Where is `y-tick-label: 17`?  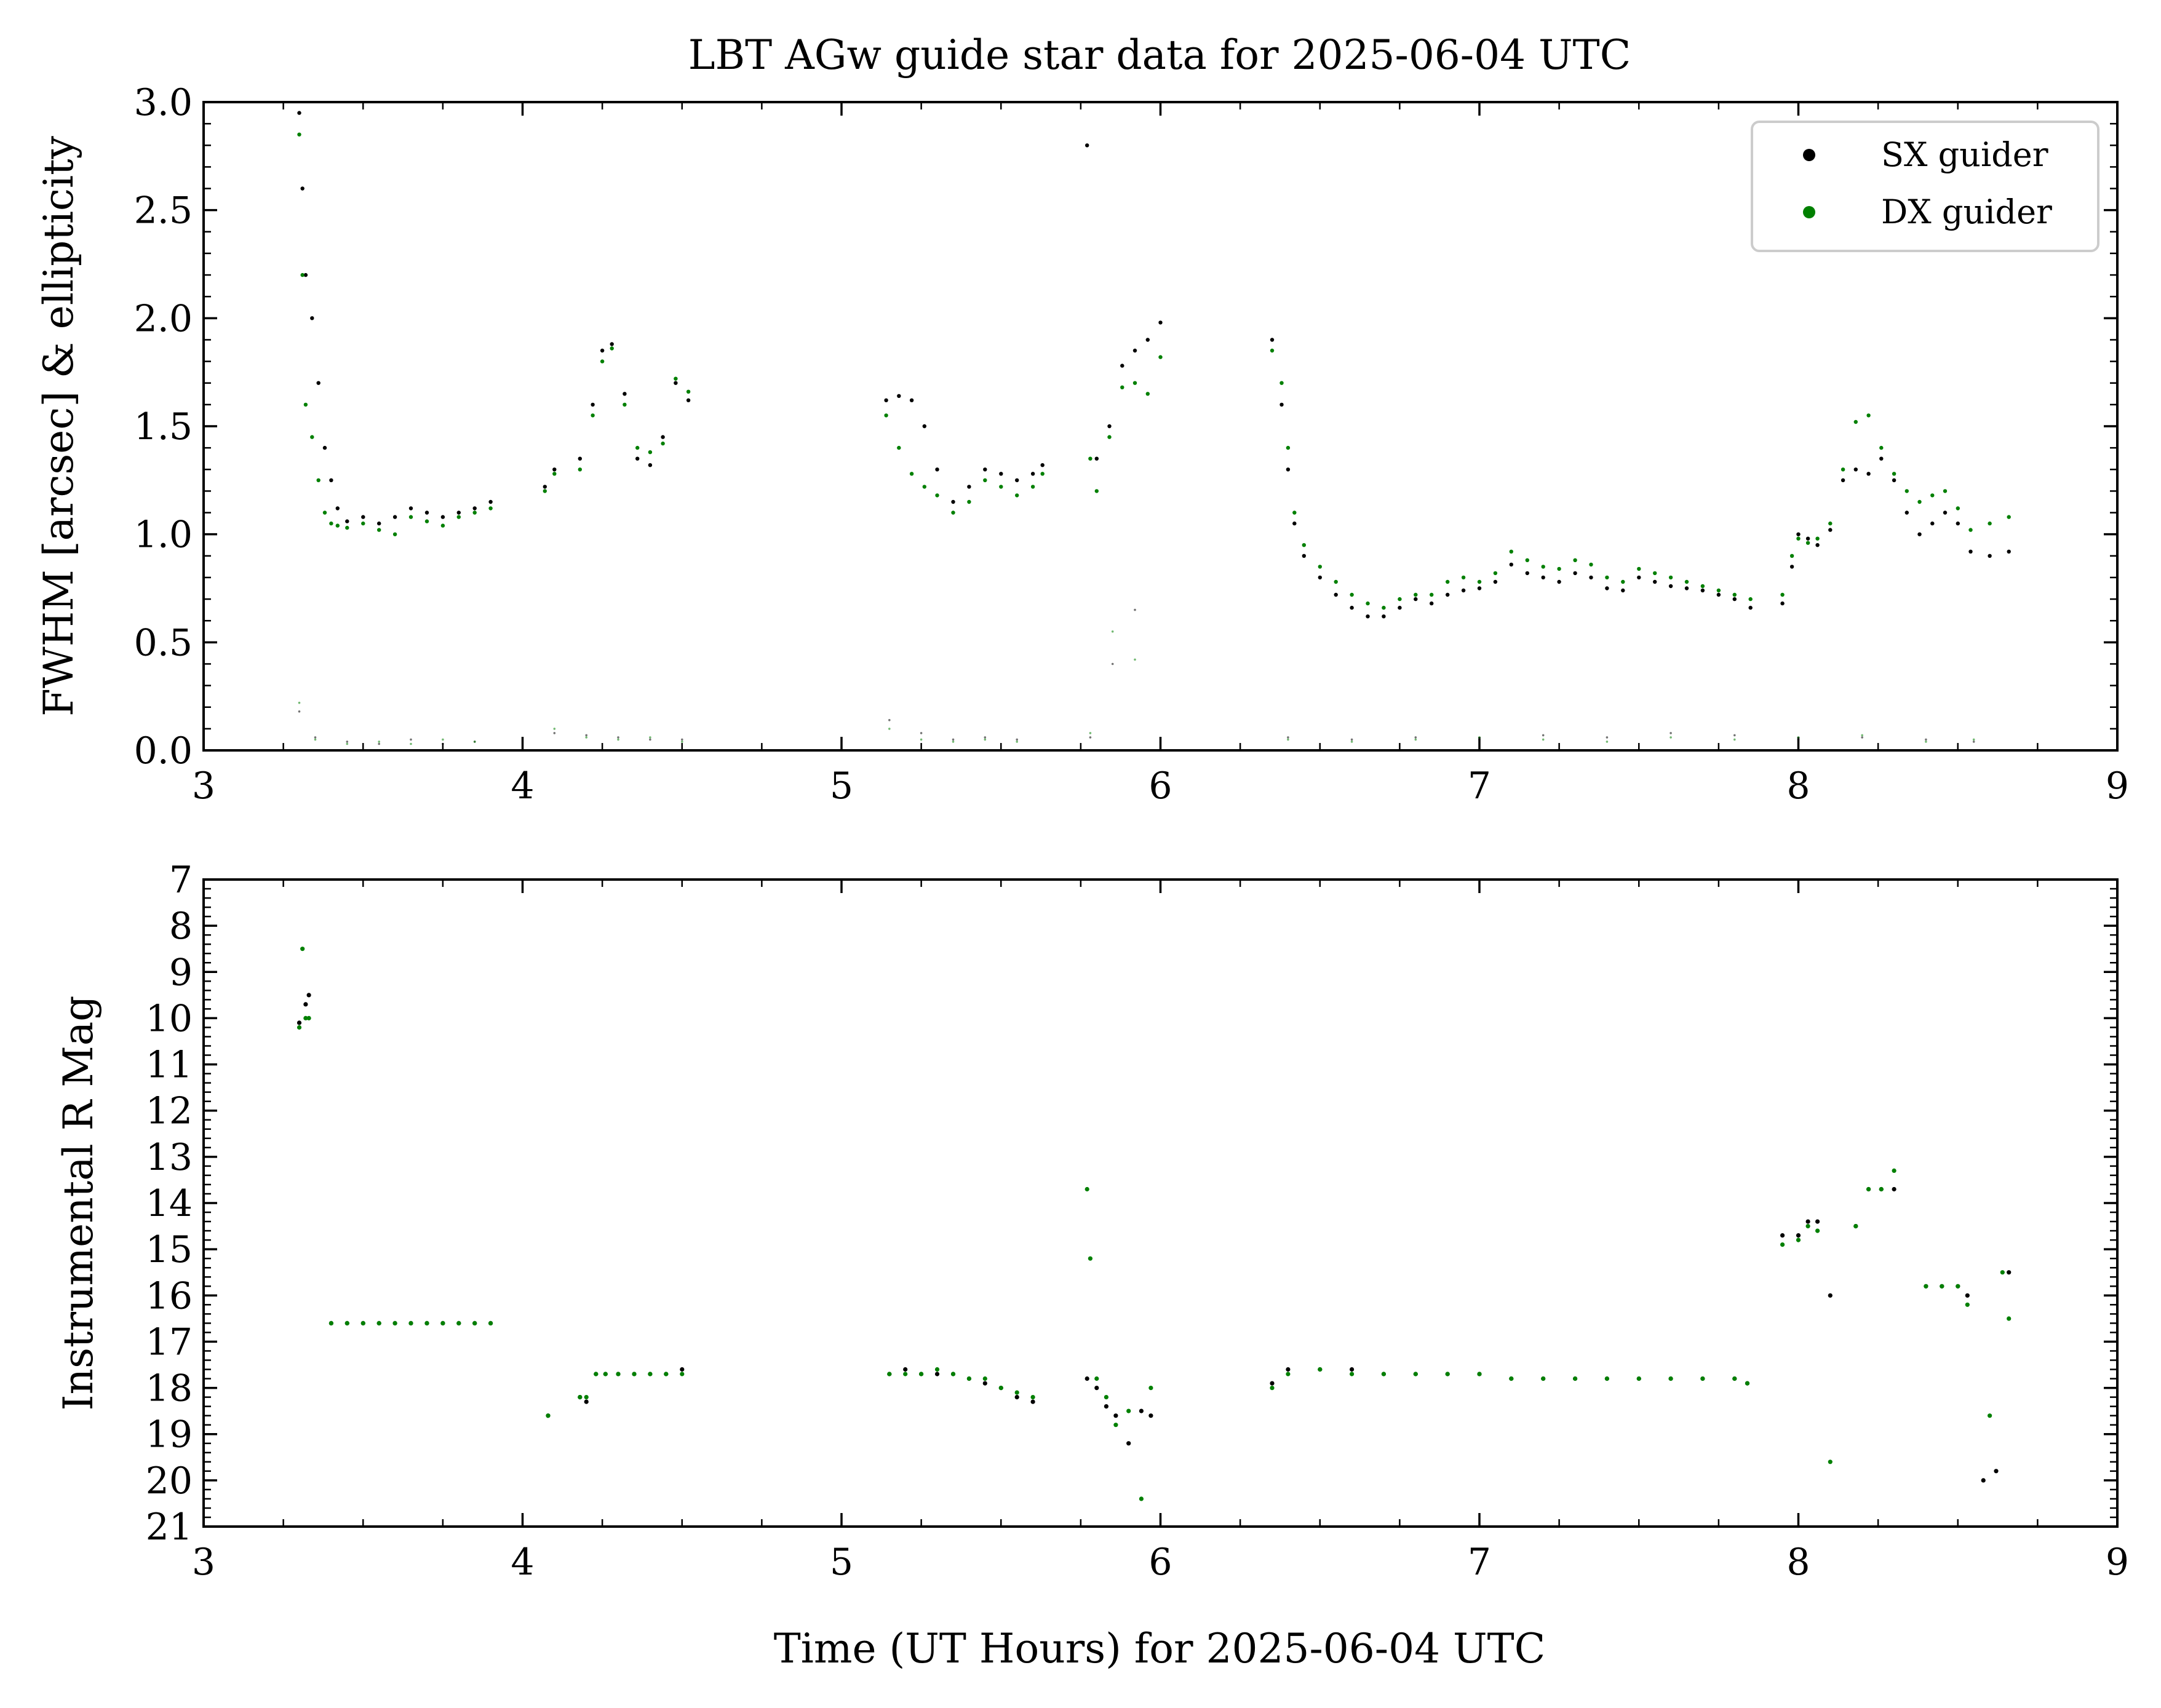
y-tick-label: 17 is located at coordinates (169, 1342).